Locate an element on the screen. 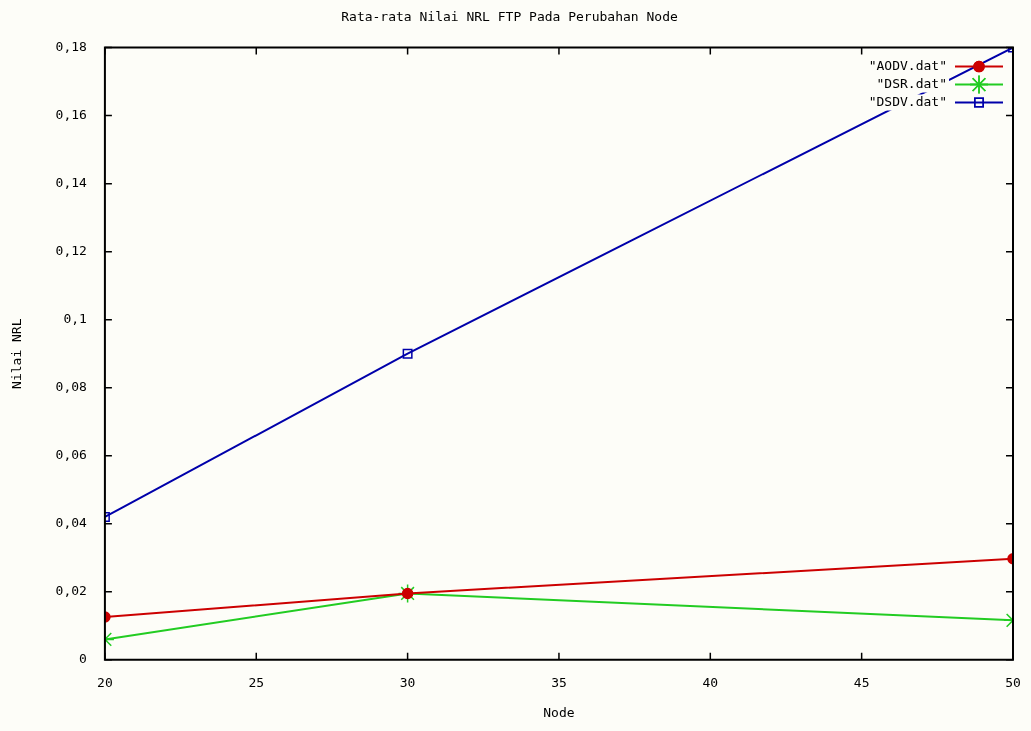  x-tick-label: 30 is located at coordinates (407, 682).